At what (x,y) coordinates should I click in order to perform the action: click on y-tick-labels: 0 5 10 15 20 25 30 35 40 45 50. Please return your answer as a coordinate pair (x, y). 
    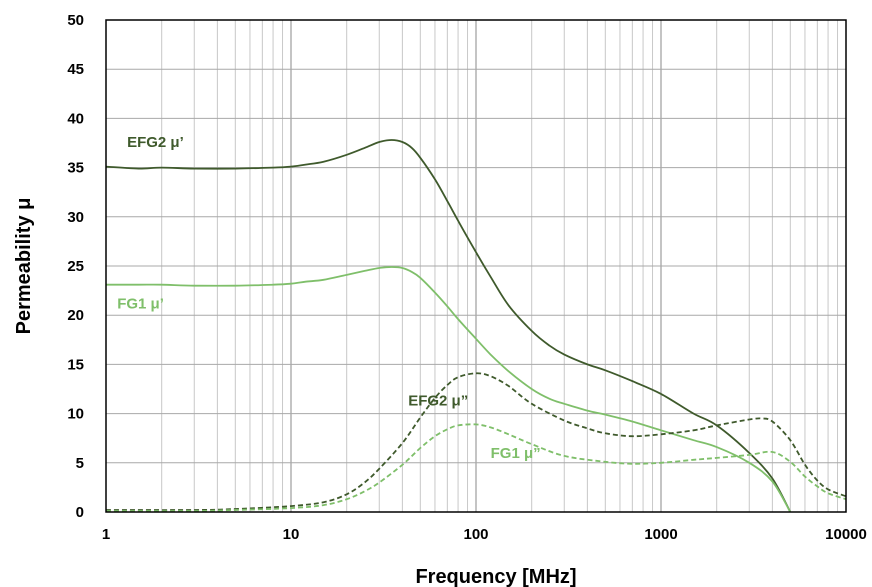
    Looking at the image, I should click on (75, 266).